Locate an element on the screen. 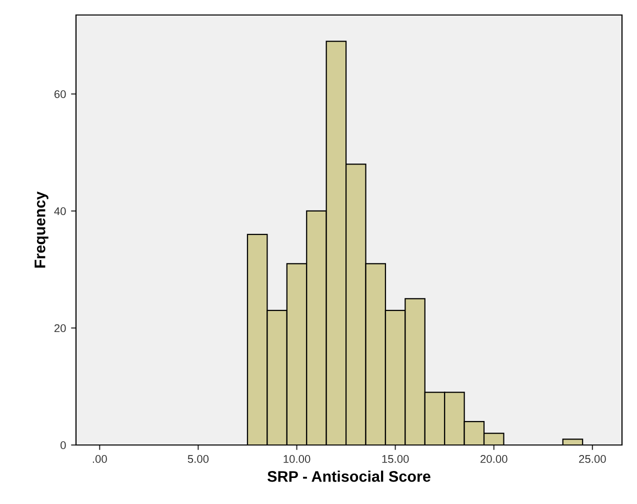  y-tick-label: 20 is located at coordinates (60, 328).